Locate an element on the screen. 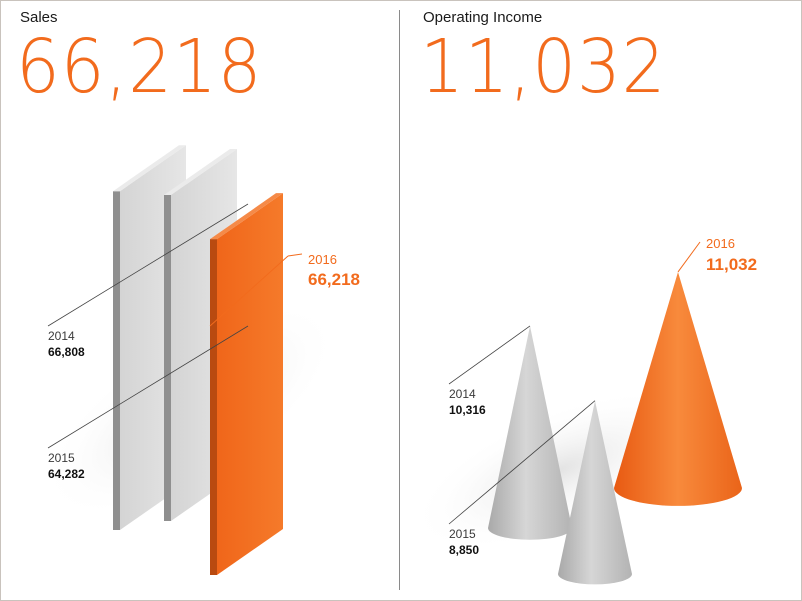  panel-divider is located at coordinates (399, 300).